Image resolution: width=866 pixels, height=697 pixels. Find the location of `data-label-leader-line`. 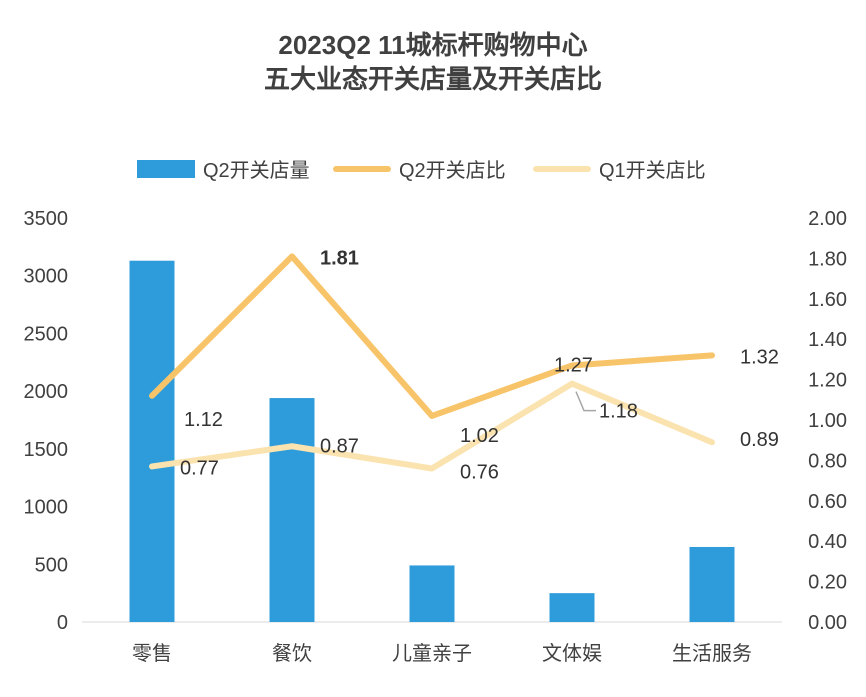

data-label-leader-line is located at coordinates (585, 401).